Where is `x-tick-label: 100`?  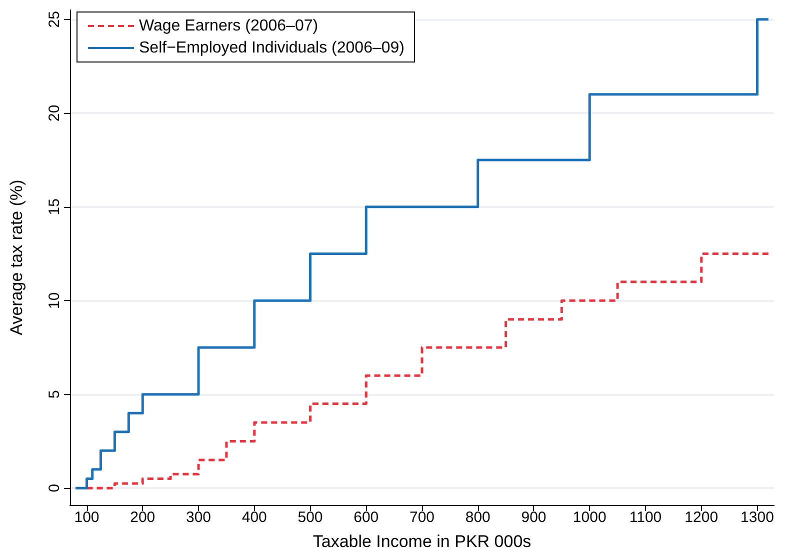 x-tick-label: 100 is located at coordinates (87, 517).